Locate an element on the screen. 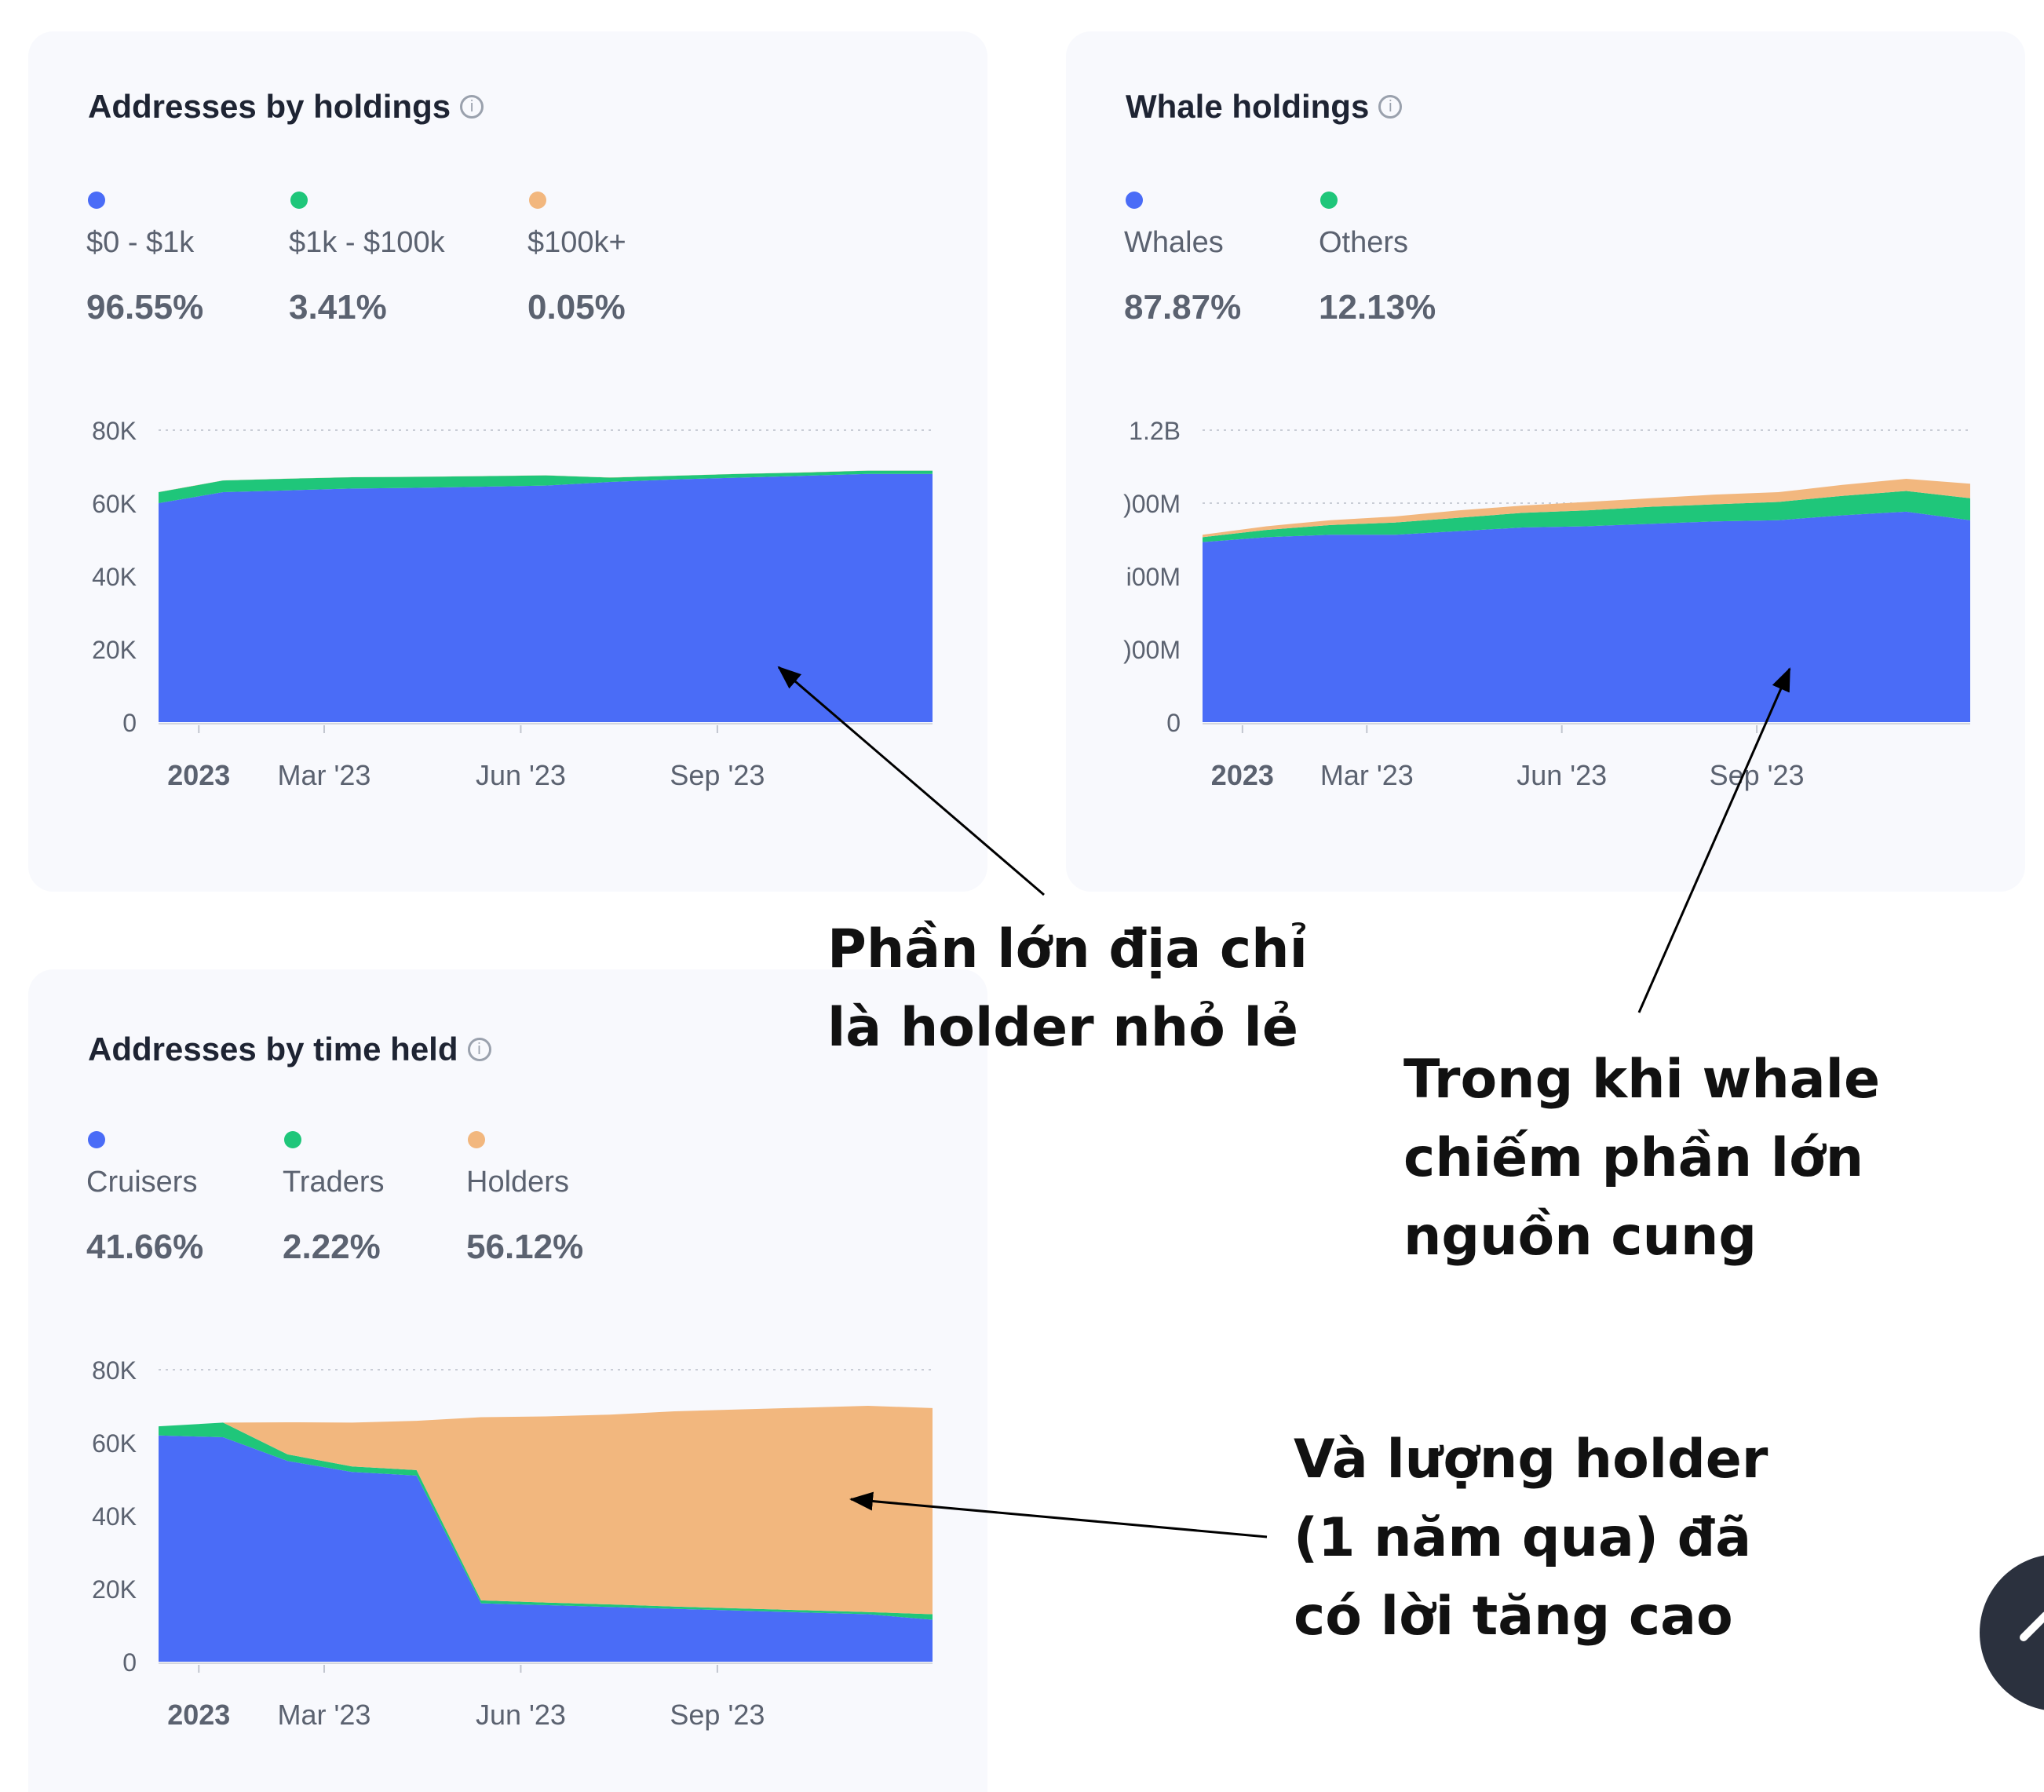  card-title: Addresses by holdings i is located at coordinates (286, 107).